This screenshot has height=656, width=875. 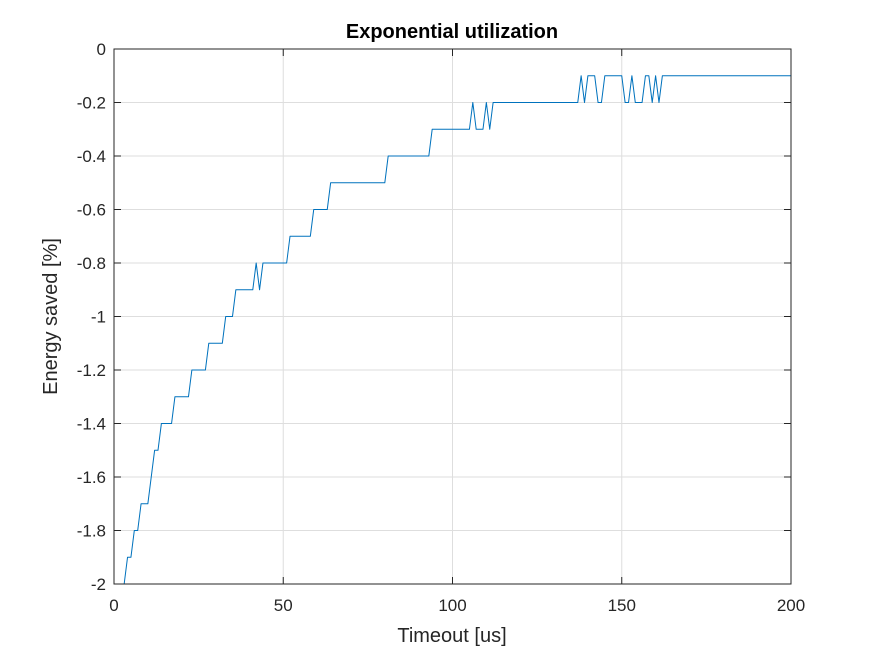 What do you see at coordinates (452, 605) in the screenshot?
I see `x-tick-label: 100` at bounding box center [452, 605].